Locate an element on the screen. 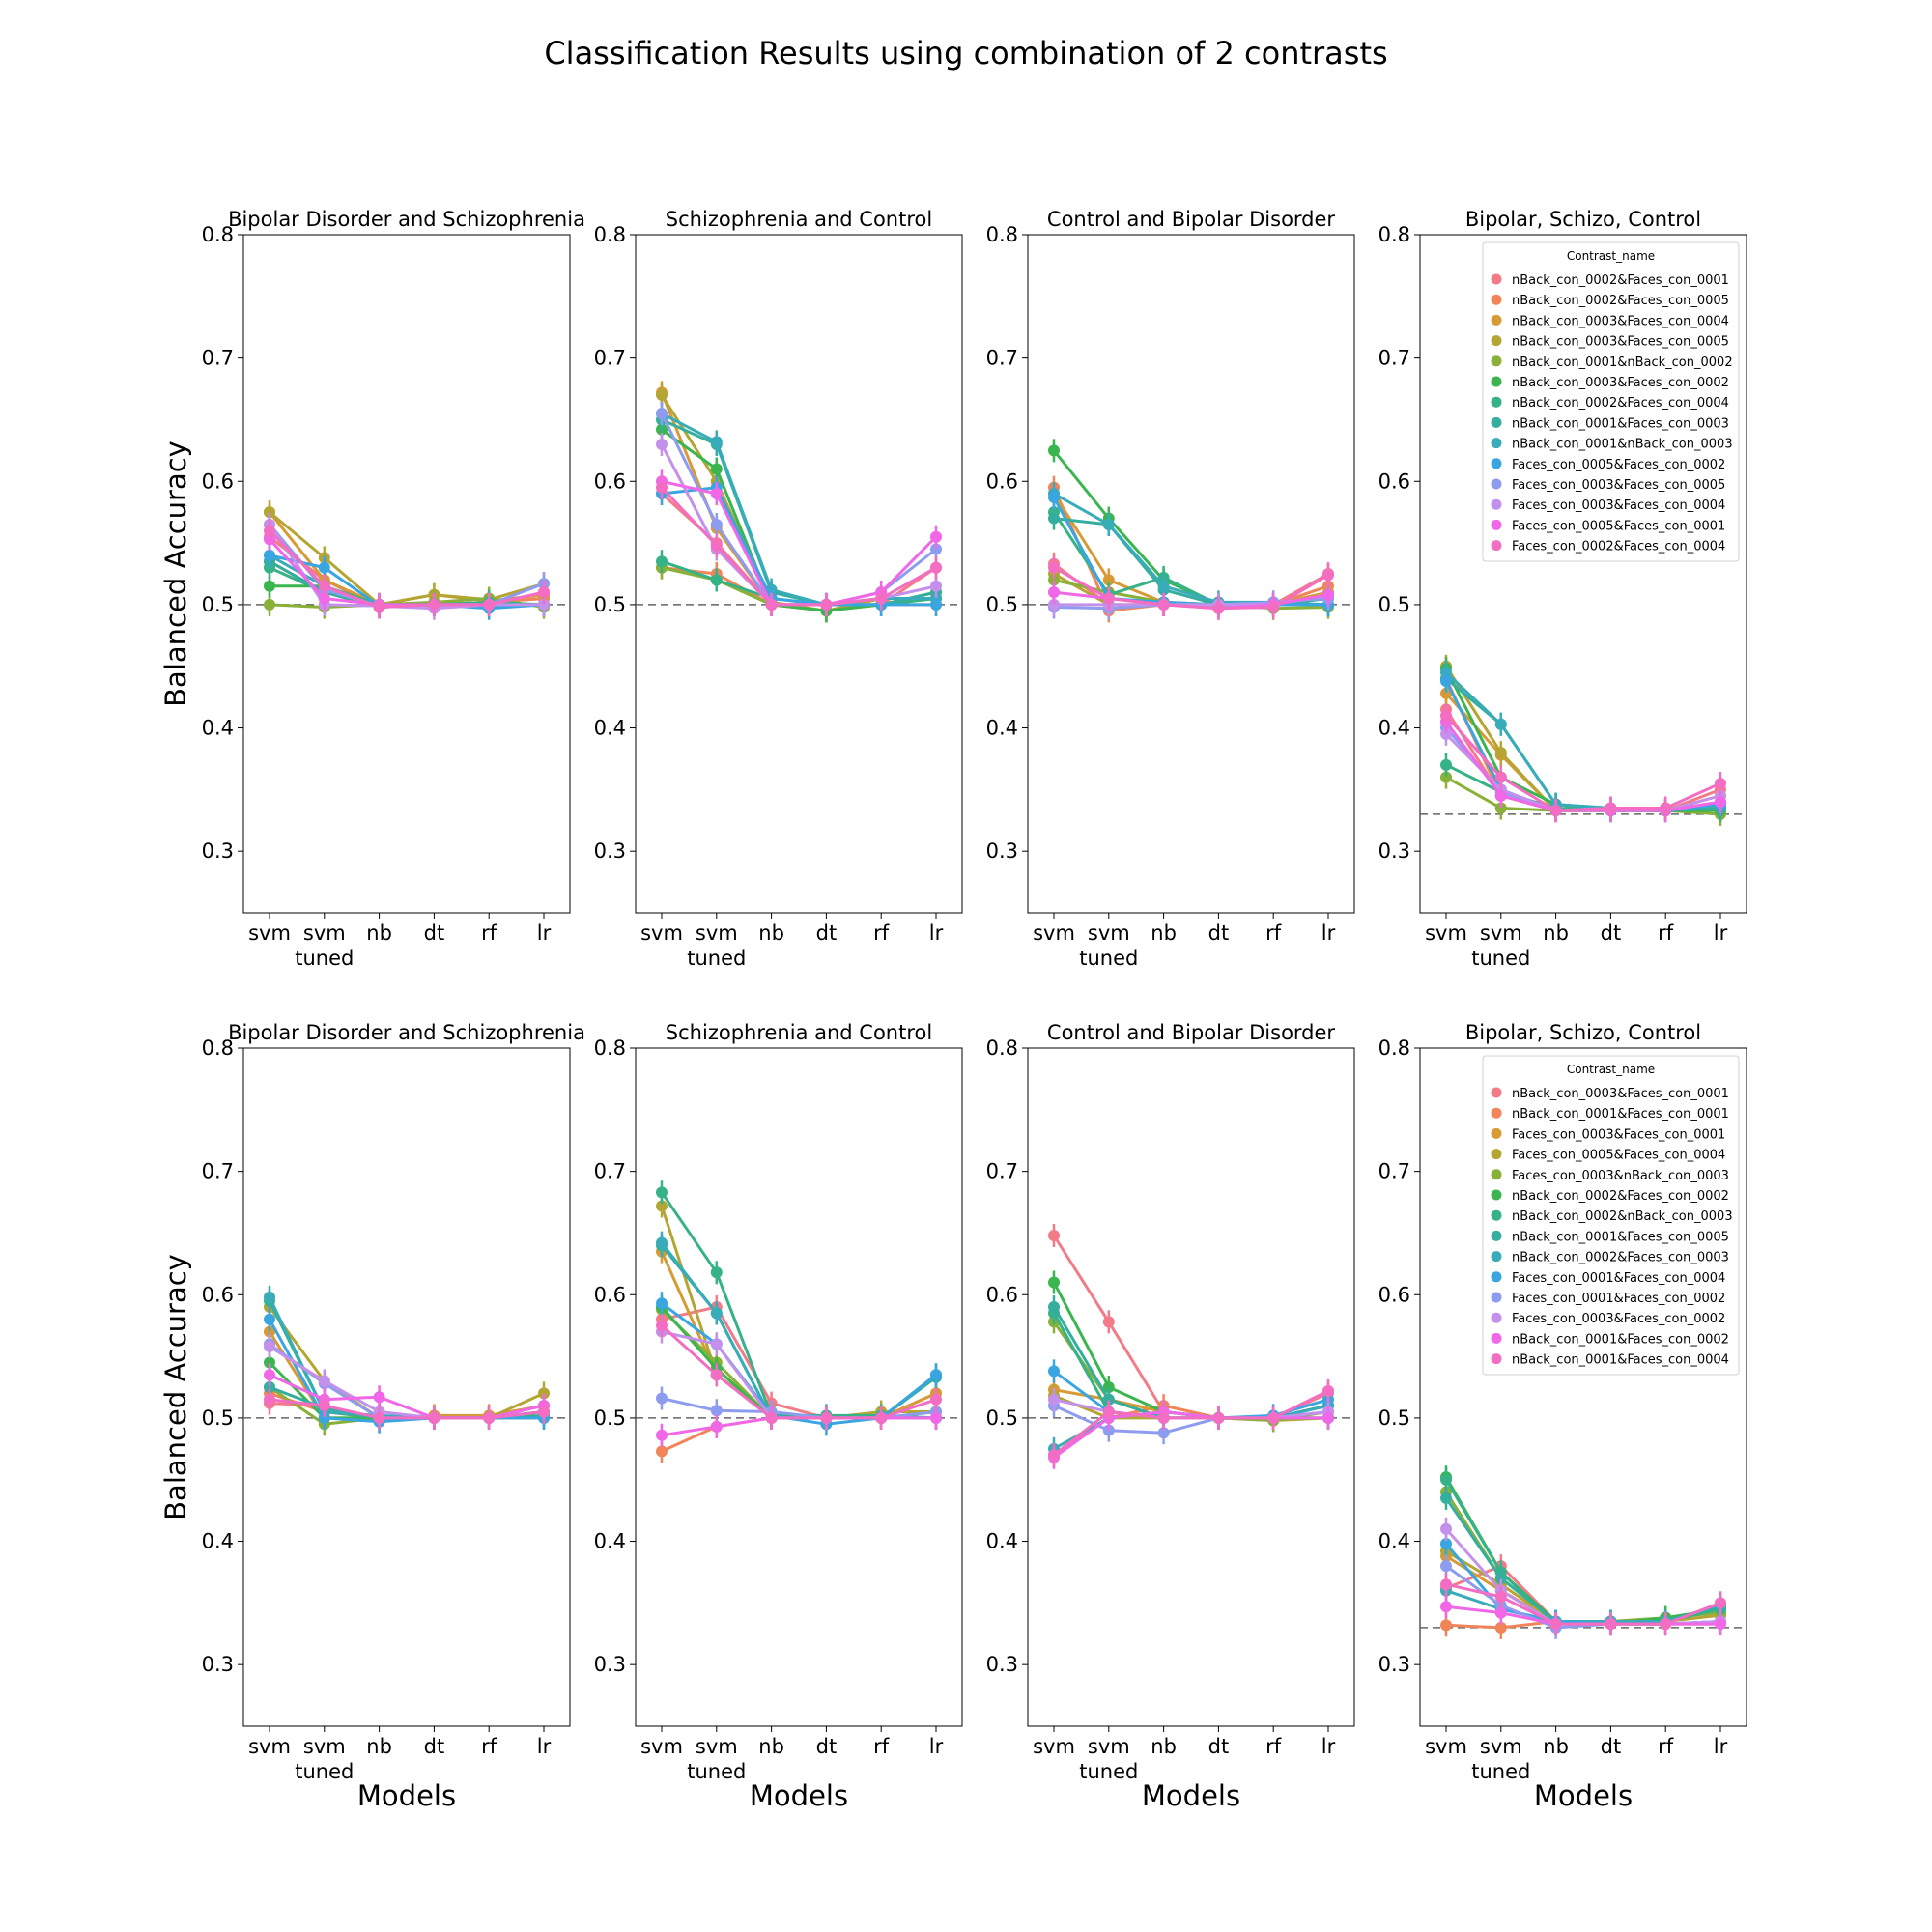 This screenshot has height=1932, width=1932. x-tick-label: svm tuned is located at coordinates (1500, 946).